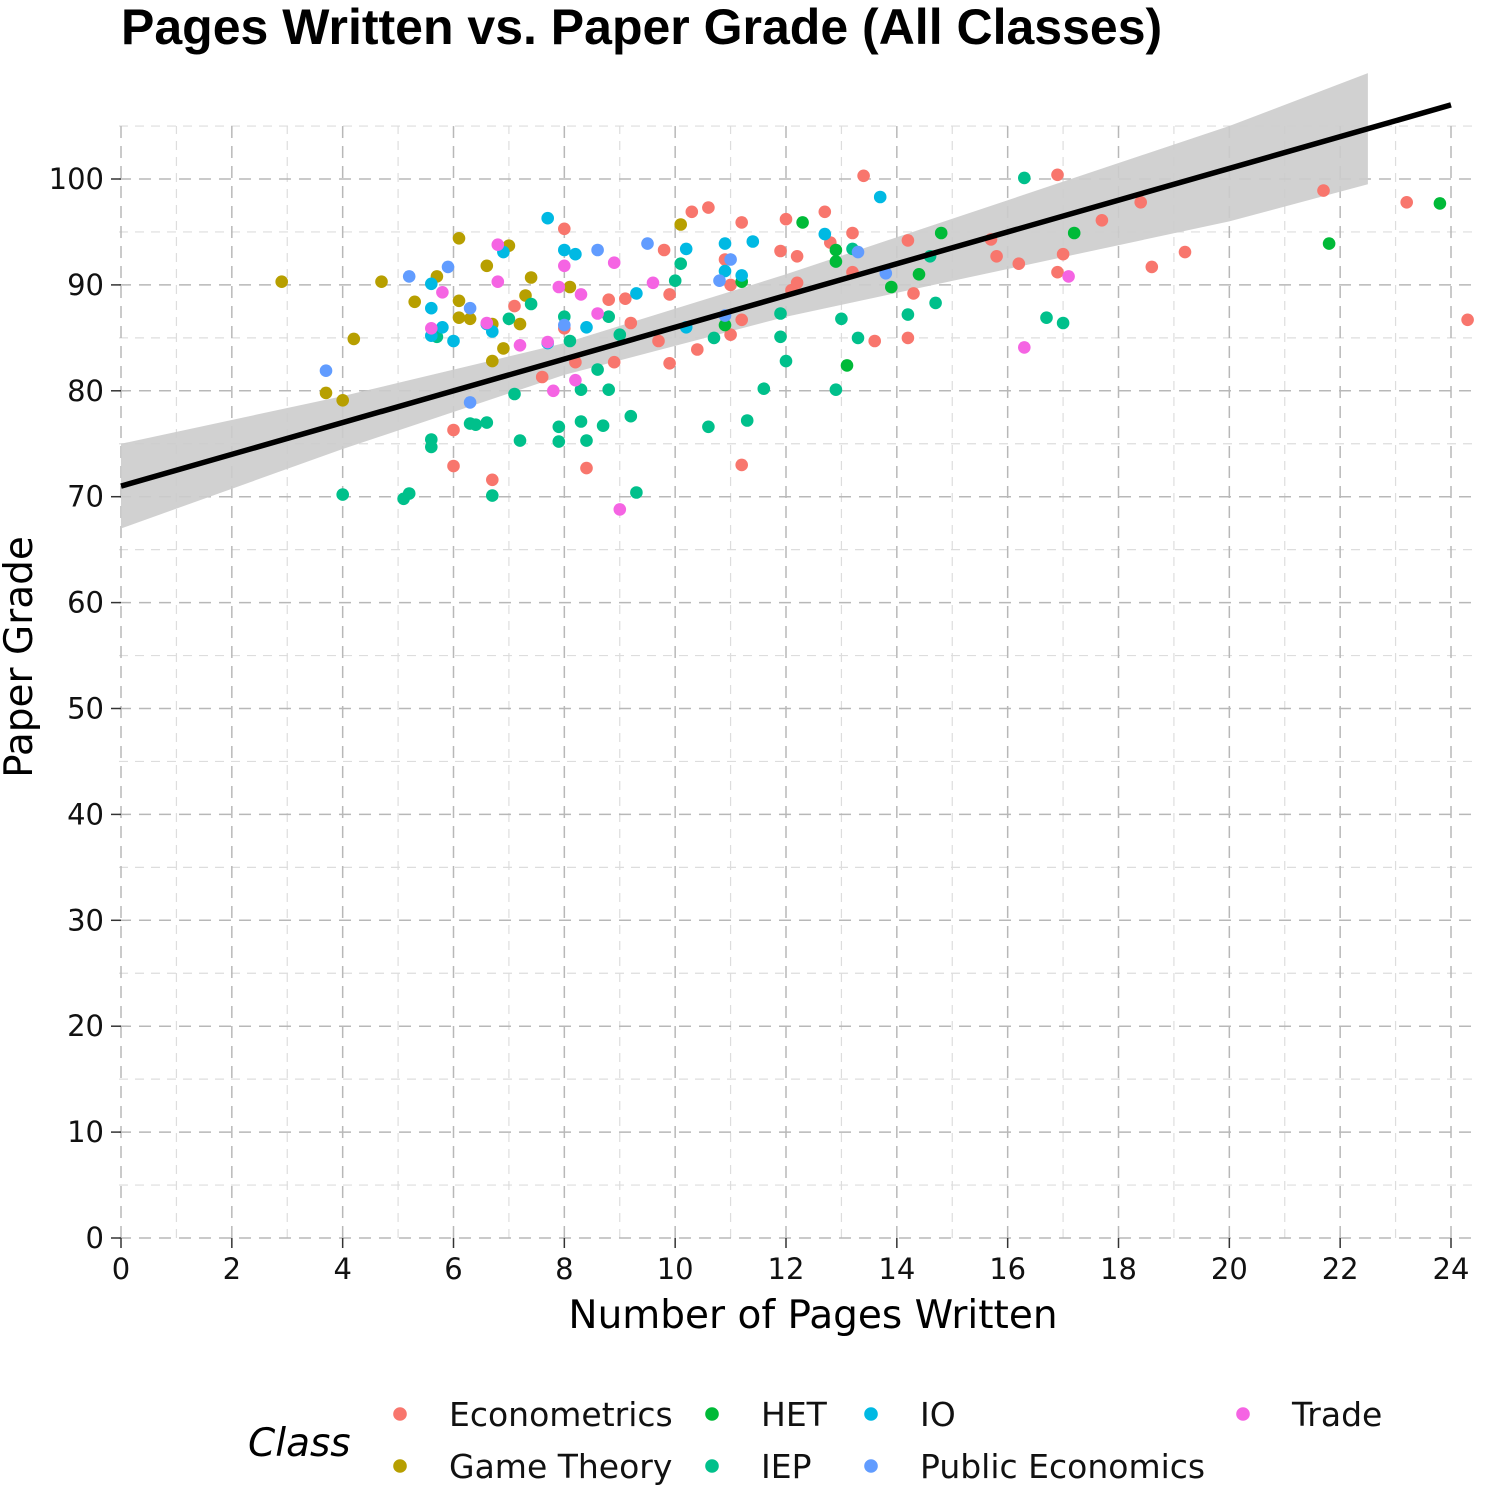  What do you see at coordinates (786, 1269) in the screenshot?
I see `x-tick-label: 12` at bounding box center [786, 1269].